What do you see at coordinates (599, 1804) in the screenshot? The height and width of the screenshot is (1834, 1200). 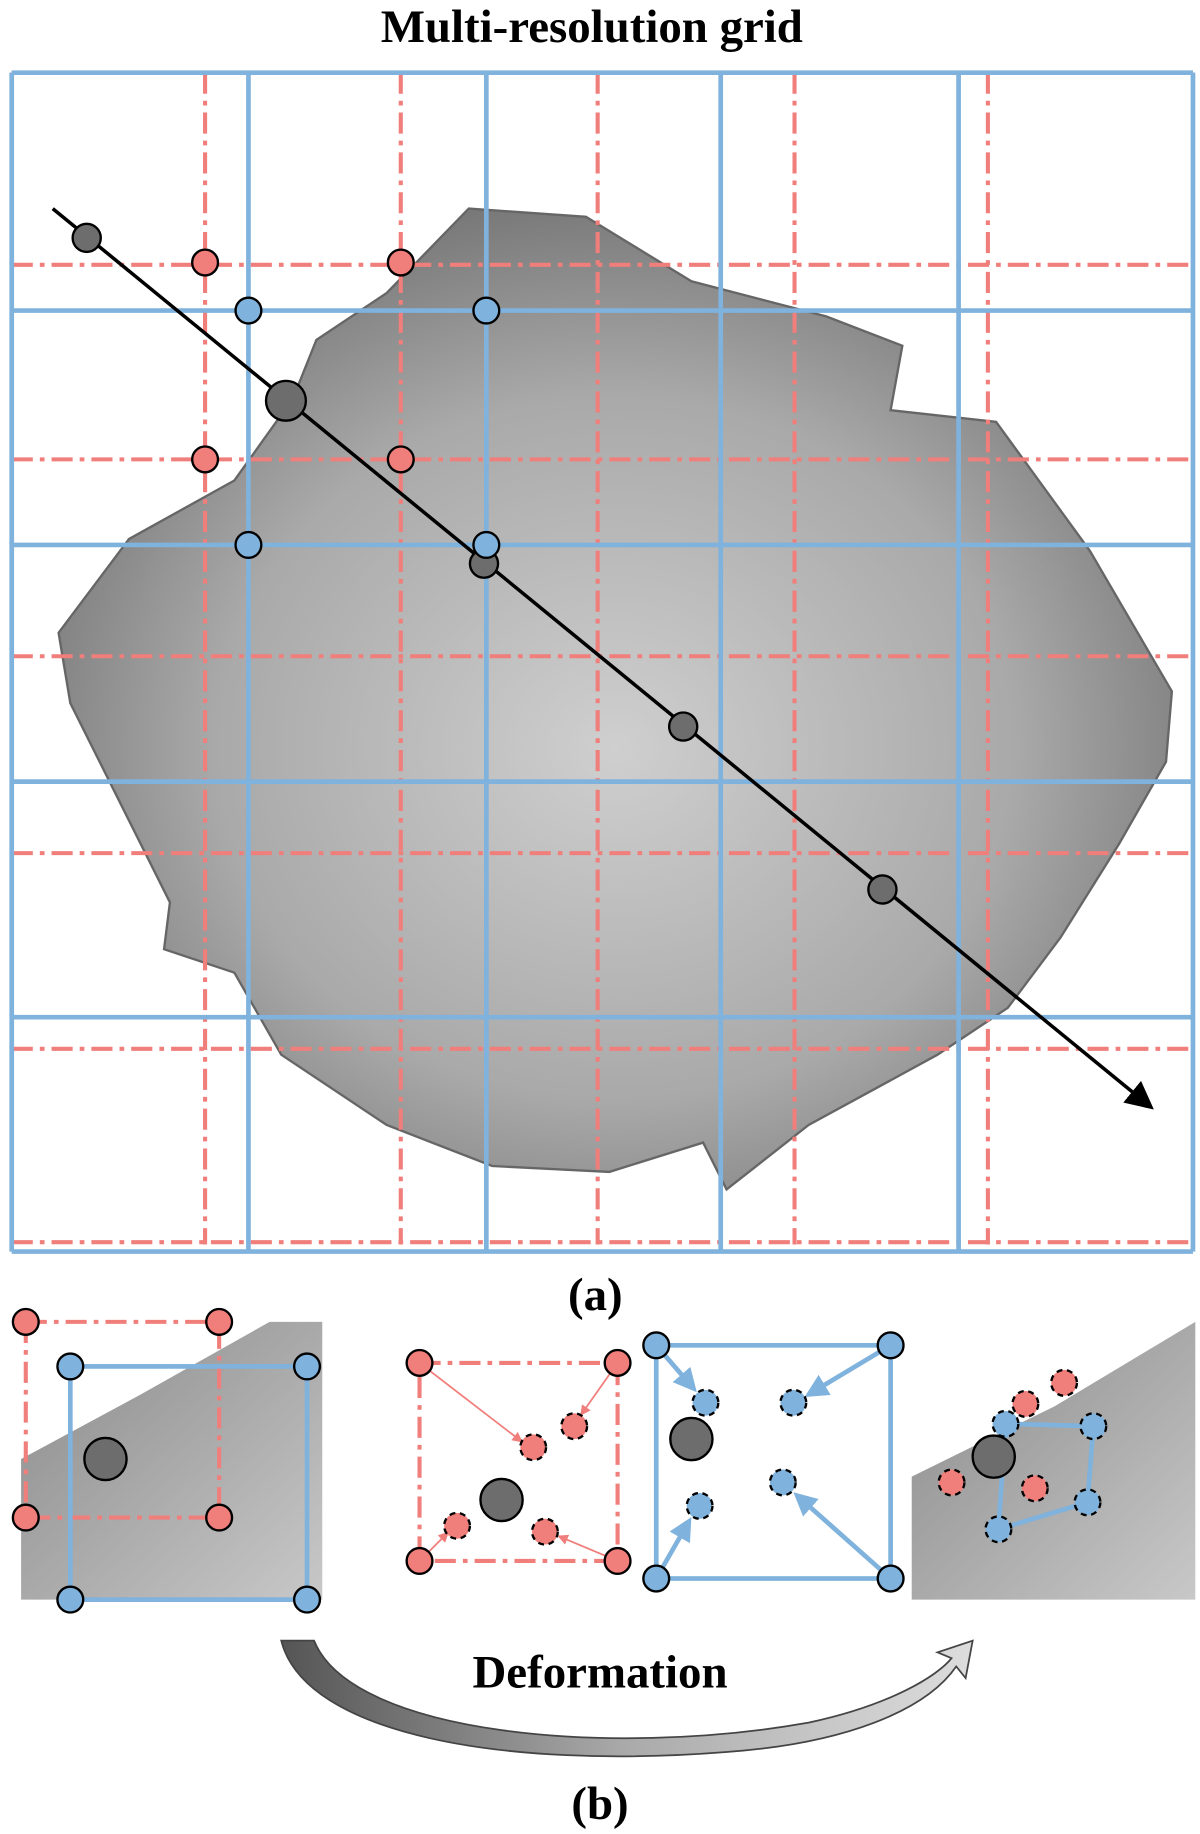 I see `panel-b-label: (b)` at bounding box center [599, 1804].